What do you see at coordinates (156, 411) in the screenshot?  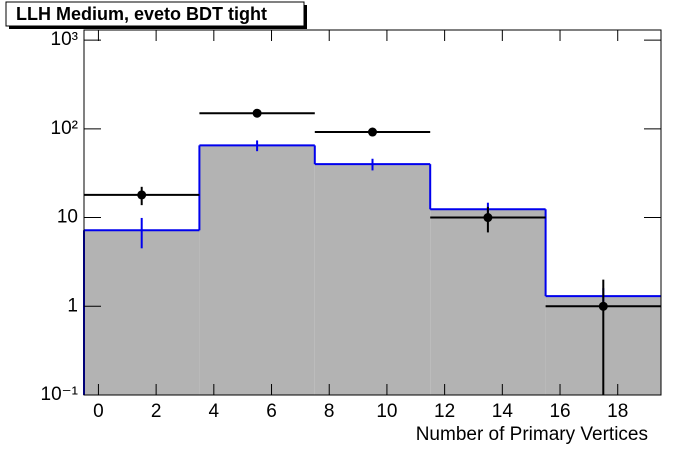 I see `x-tick-label: 2` at bounding box center [156, 411].